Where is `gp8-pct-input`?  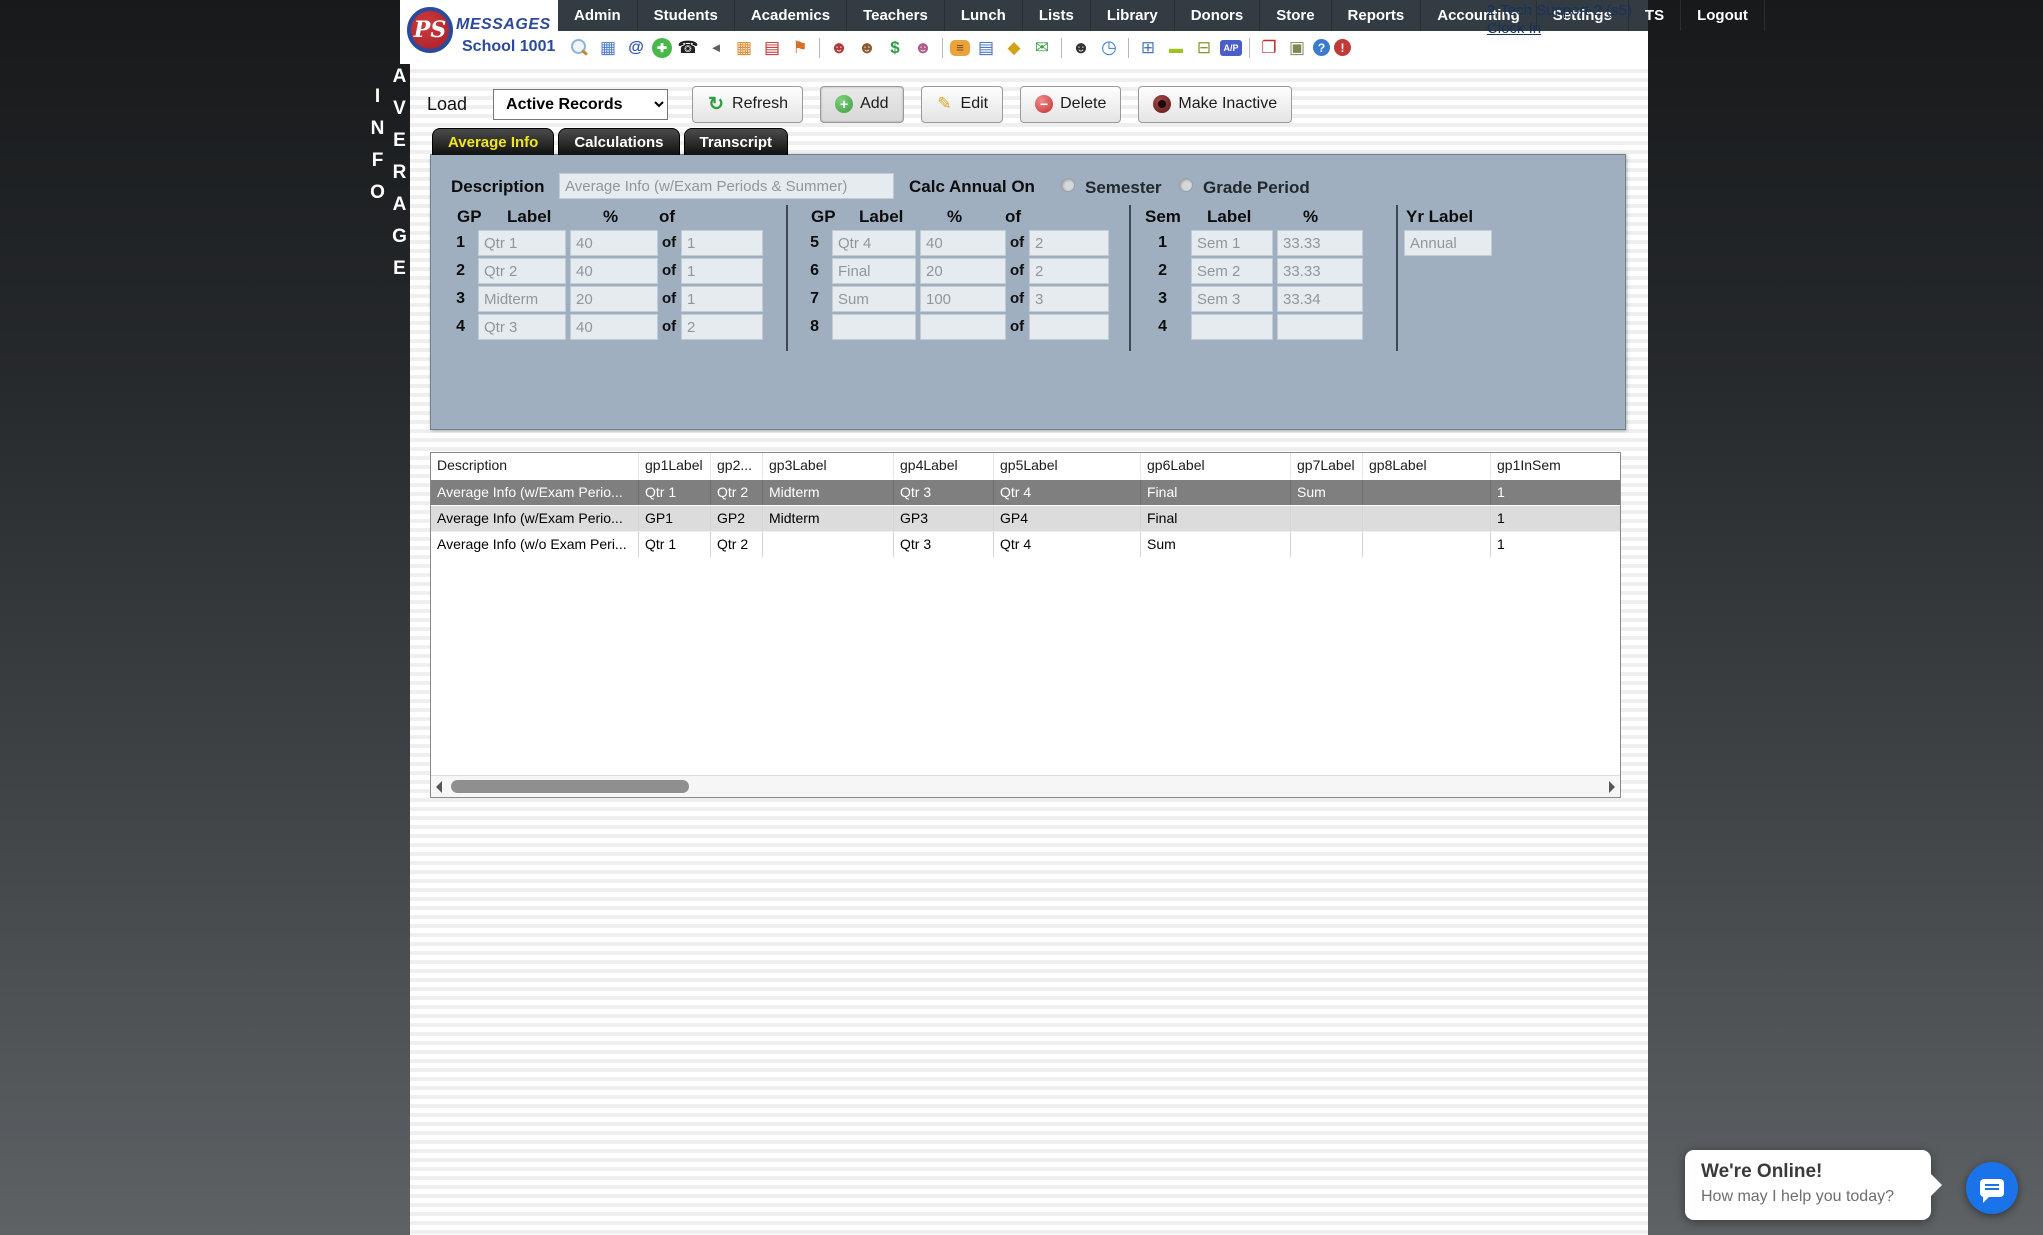 gp8-pct-input is located at coordinates (963, 327).